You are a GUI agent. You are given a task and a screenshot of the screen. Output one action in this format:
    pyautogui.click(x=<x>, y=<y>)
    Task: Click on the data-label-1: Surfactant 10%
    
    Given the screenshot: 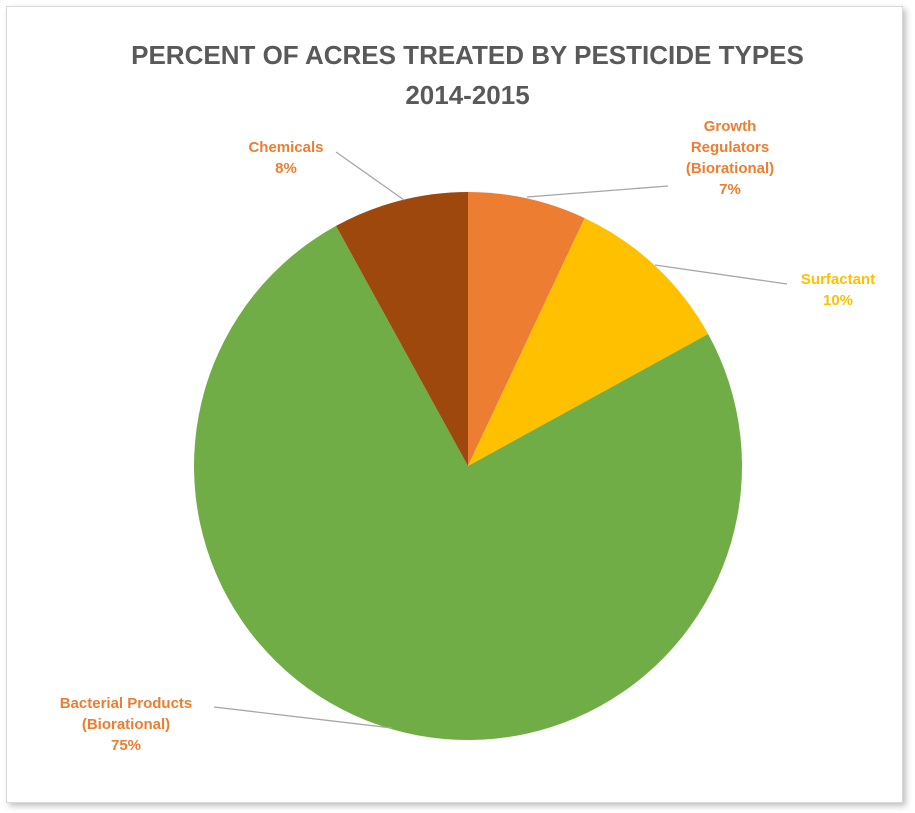 What is the action you would take?
    pyautogui.click(x=838, y=290)
    